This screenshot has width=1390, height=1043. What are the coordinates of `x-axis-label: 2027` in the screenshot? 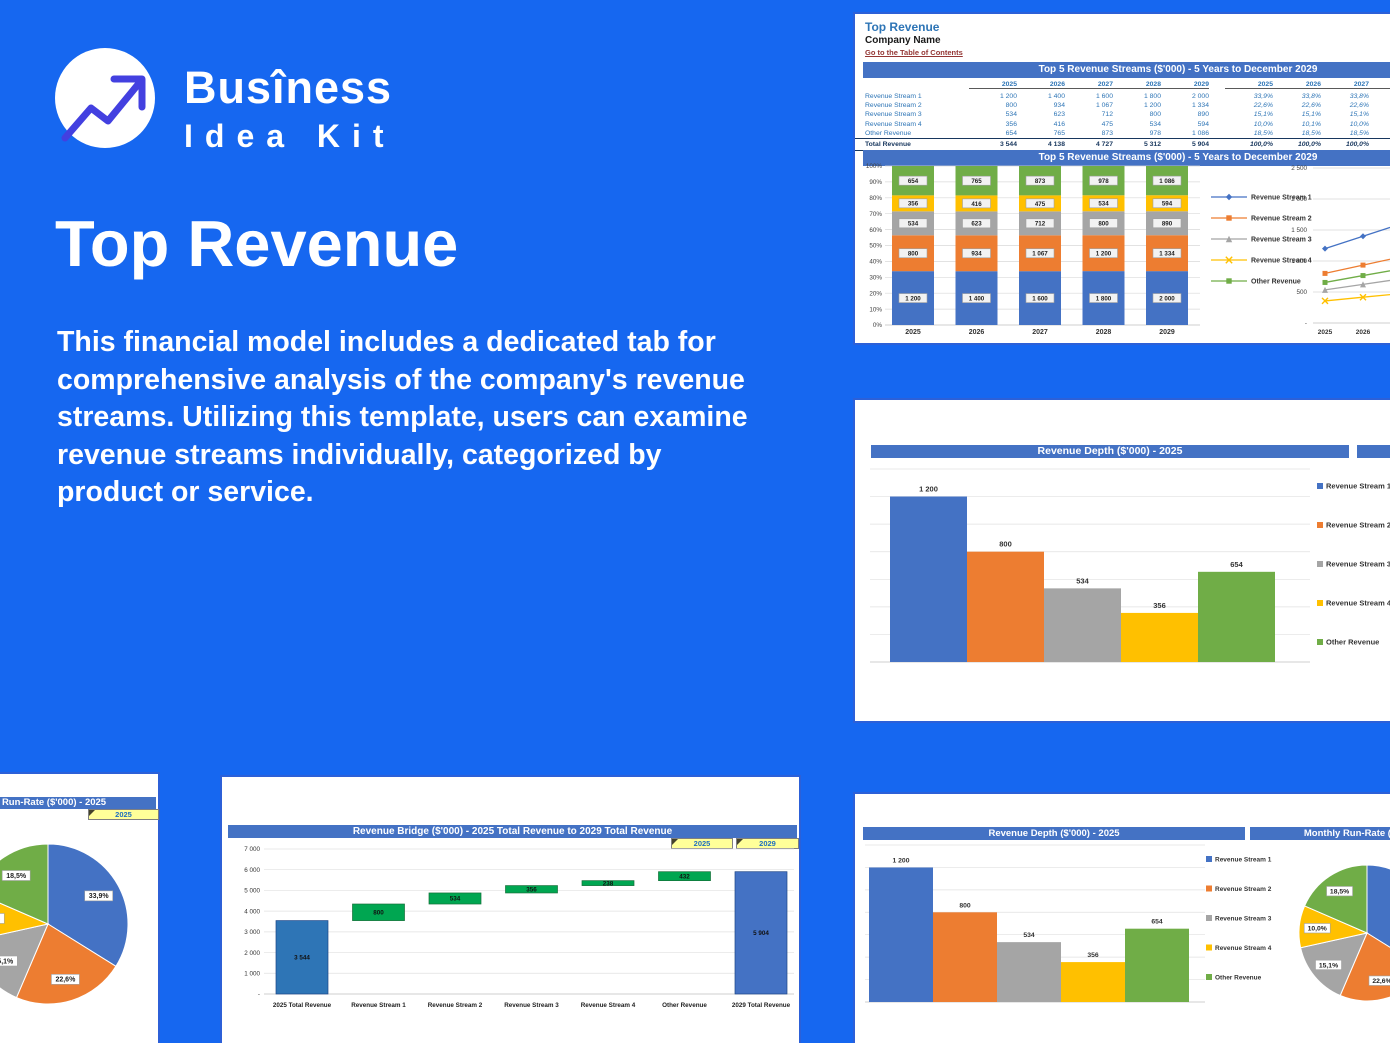 It's located at (1040, 332).